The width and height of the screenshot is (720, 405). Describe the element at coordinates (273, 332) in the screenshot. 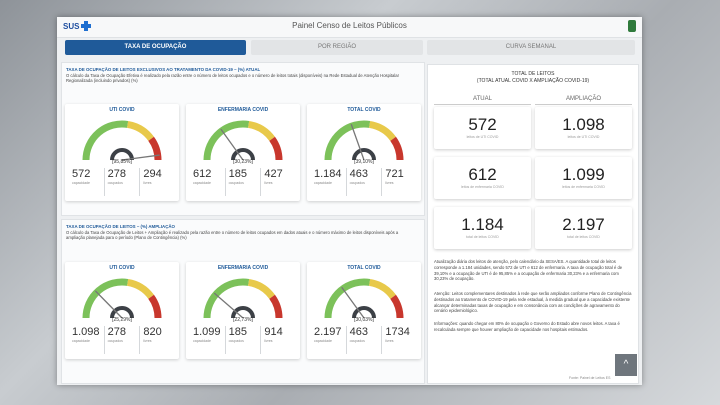

I see `stat-value: 914` at that location.